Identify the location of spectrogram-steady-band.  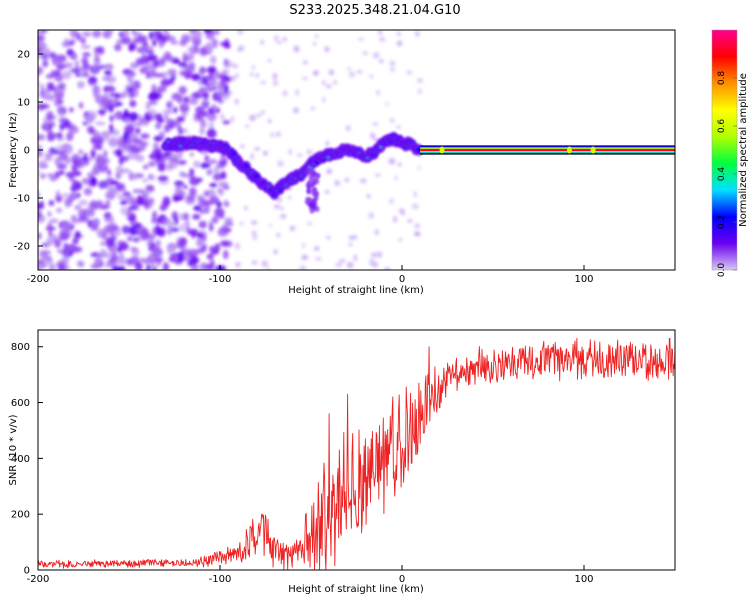
(547, 150).